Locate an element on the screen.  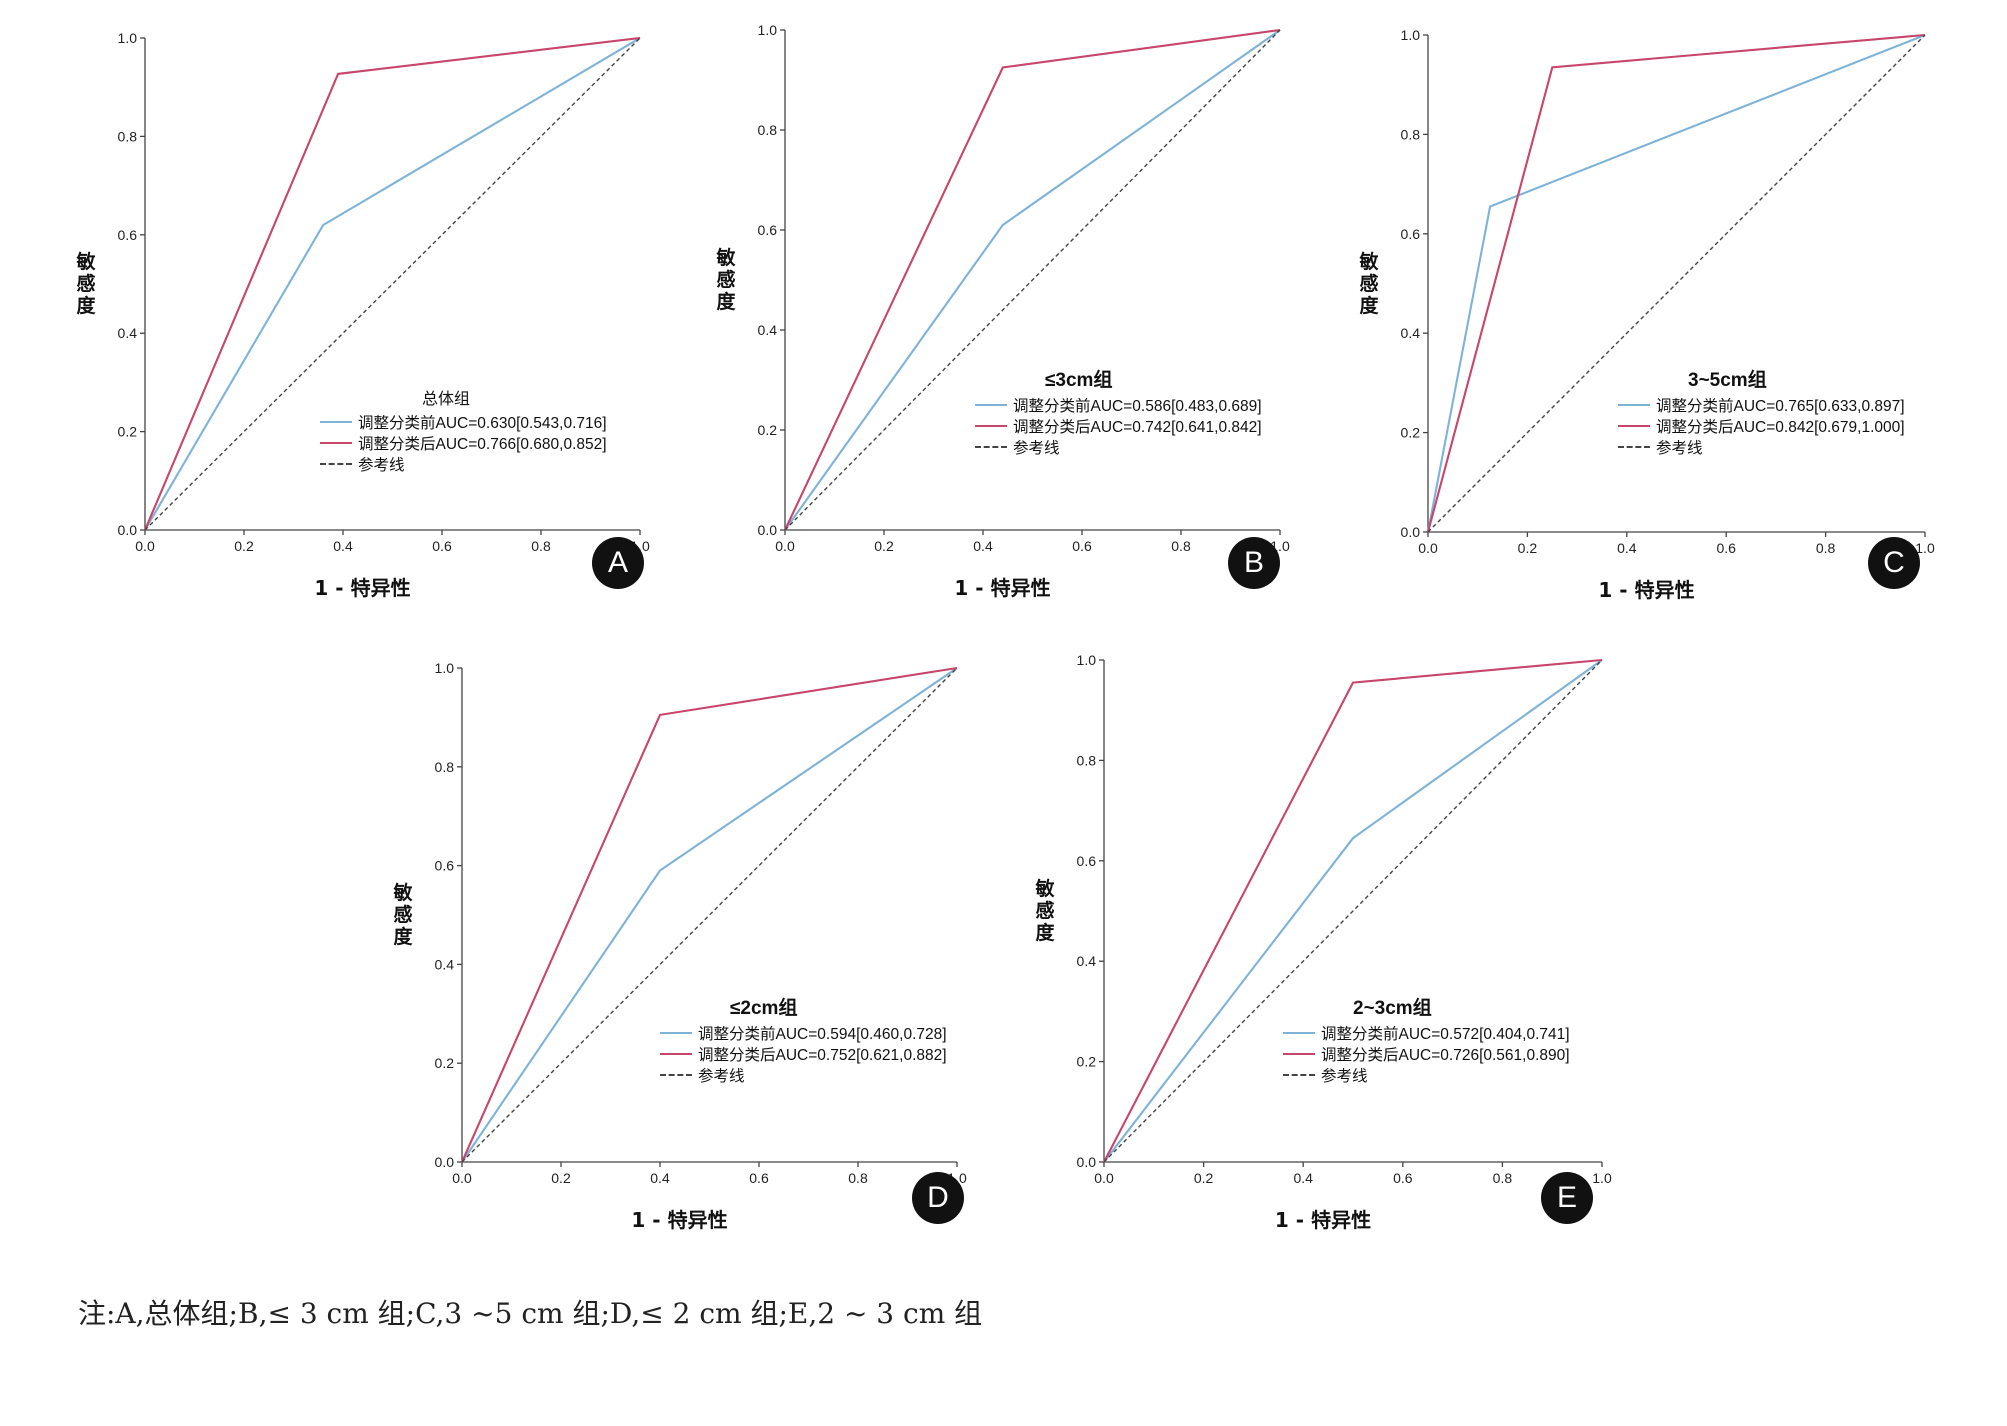
chart-title: 3~5cm组 is located at coordinates (1727, 380).